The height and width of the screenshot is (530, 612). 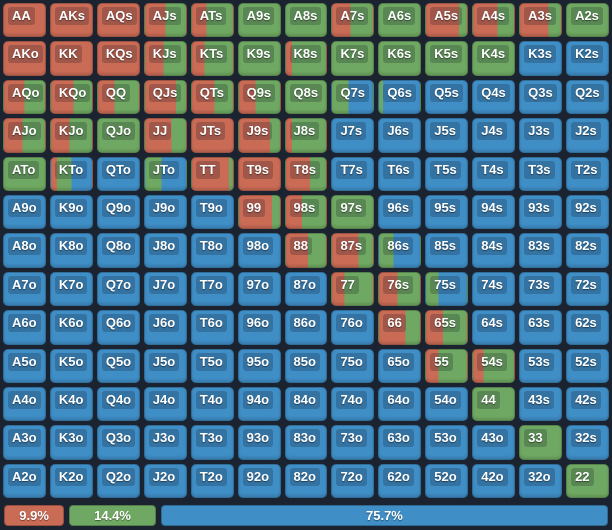 I want to click on cell-T5s: T5s, so click(x=447, y=173).